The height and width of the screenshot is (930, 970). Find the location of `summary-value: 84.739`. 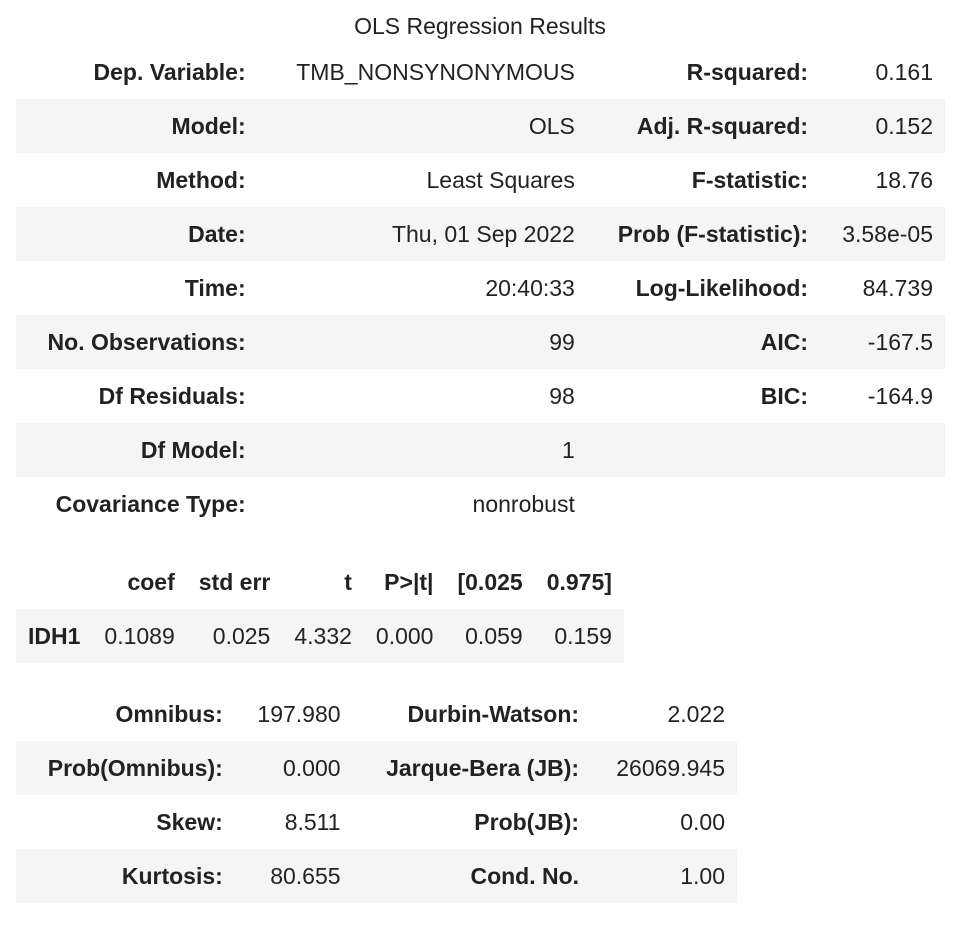

summary-value: 84.739 is located at coordinates (897, 287).